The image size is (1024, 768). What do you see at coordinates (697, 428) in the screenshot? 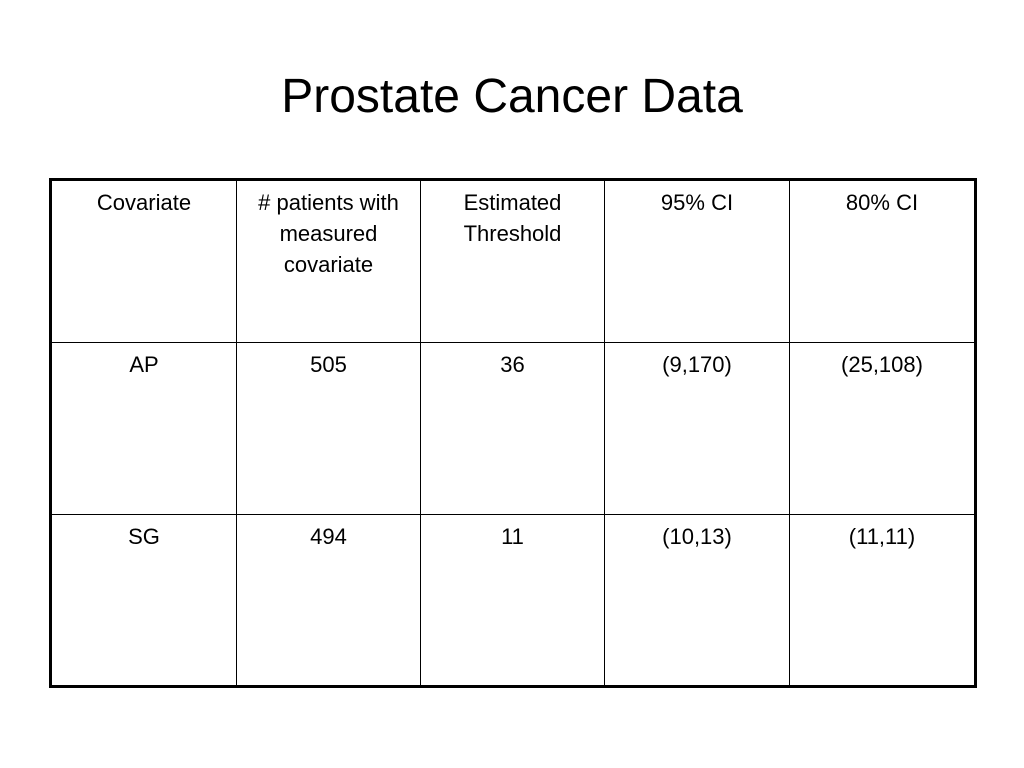
I see `cell-95-ci: (9,170)` at bounding box center [697, 428].